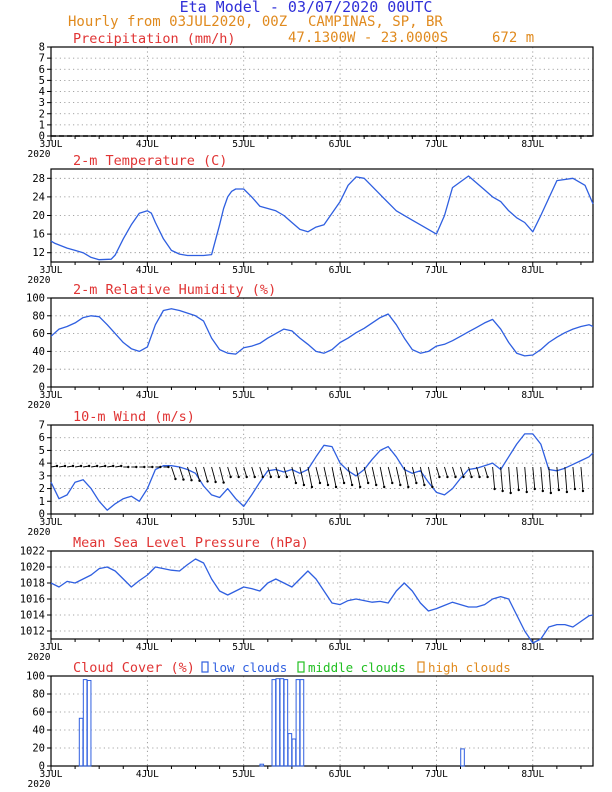 The height and width of the screenshot is (792, 612). What do you see at coordinates (38, 352) in the screenshot?
I see `rh-ytick-label: 40` at bounding box center [38, 352].